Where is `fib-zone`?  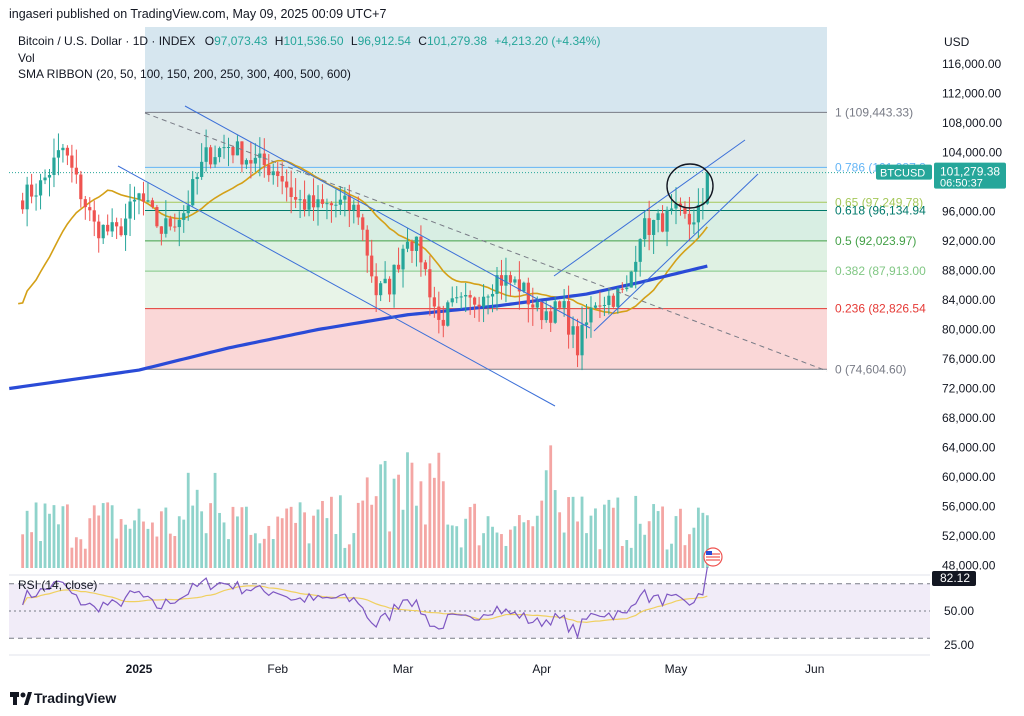
fib-zone is located at coordinates (486, 225).